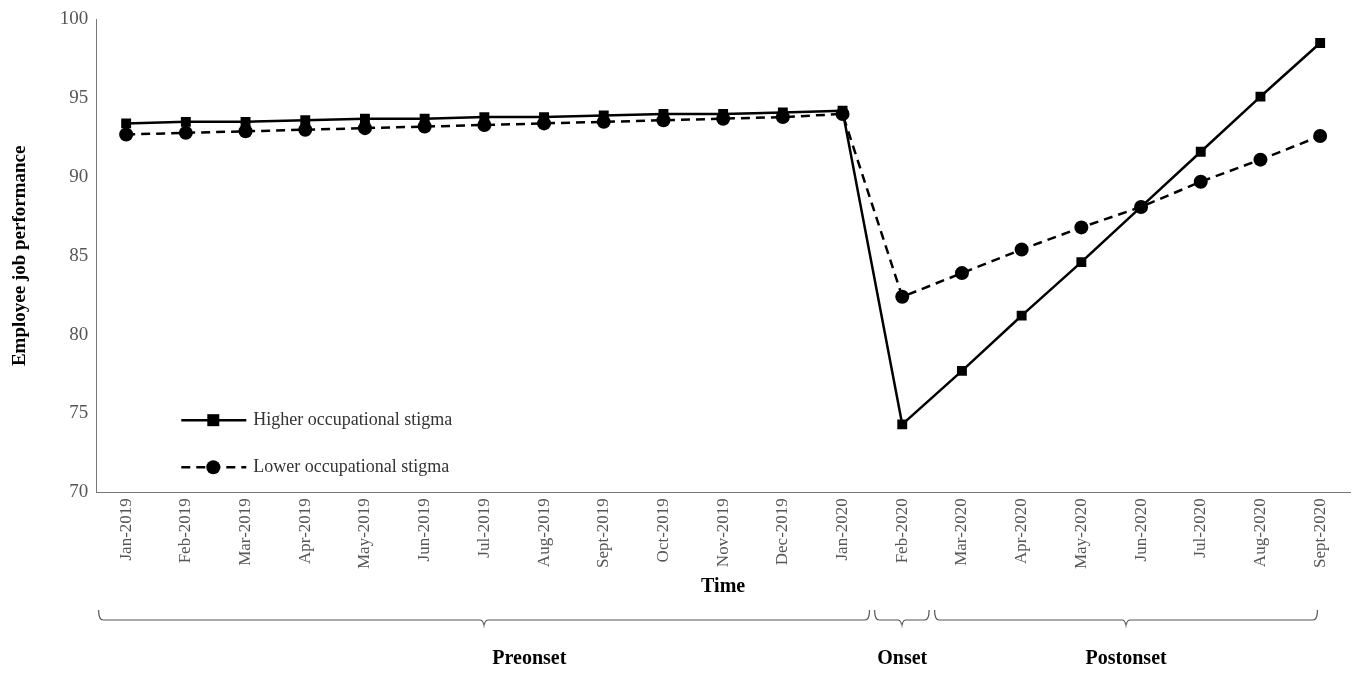 This screenshot has width=1362, height=675. I want to click on x-tick-label: Feb-2019, so click(185, 531).